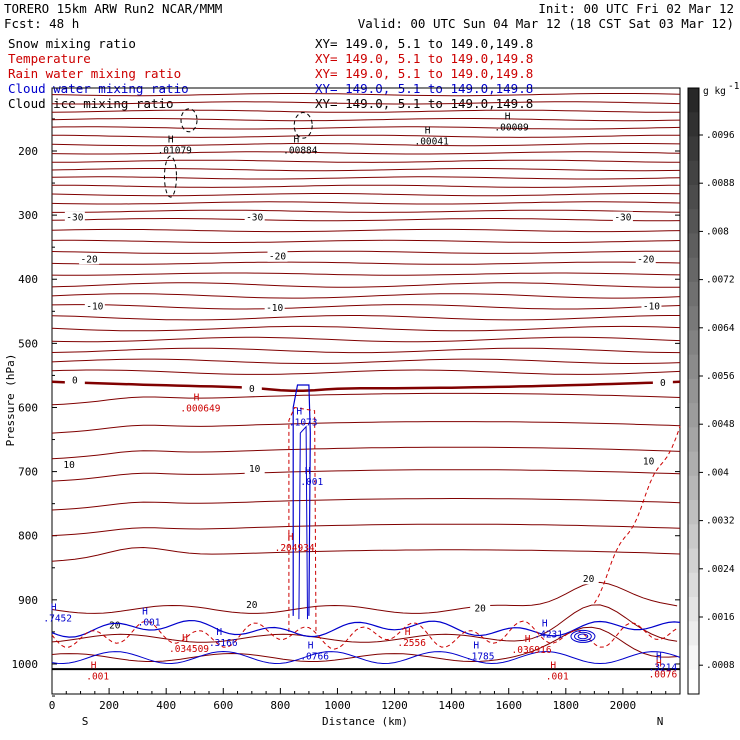 The width and height of the screenshot is (740, 740). What do you see at coordinates (57, 619) in the screenshot?
I see `maximum-value-label: .7452` at bounding box center [57, 619].